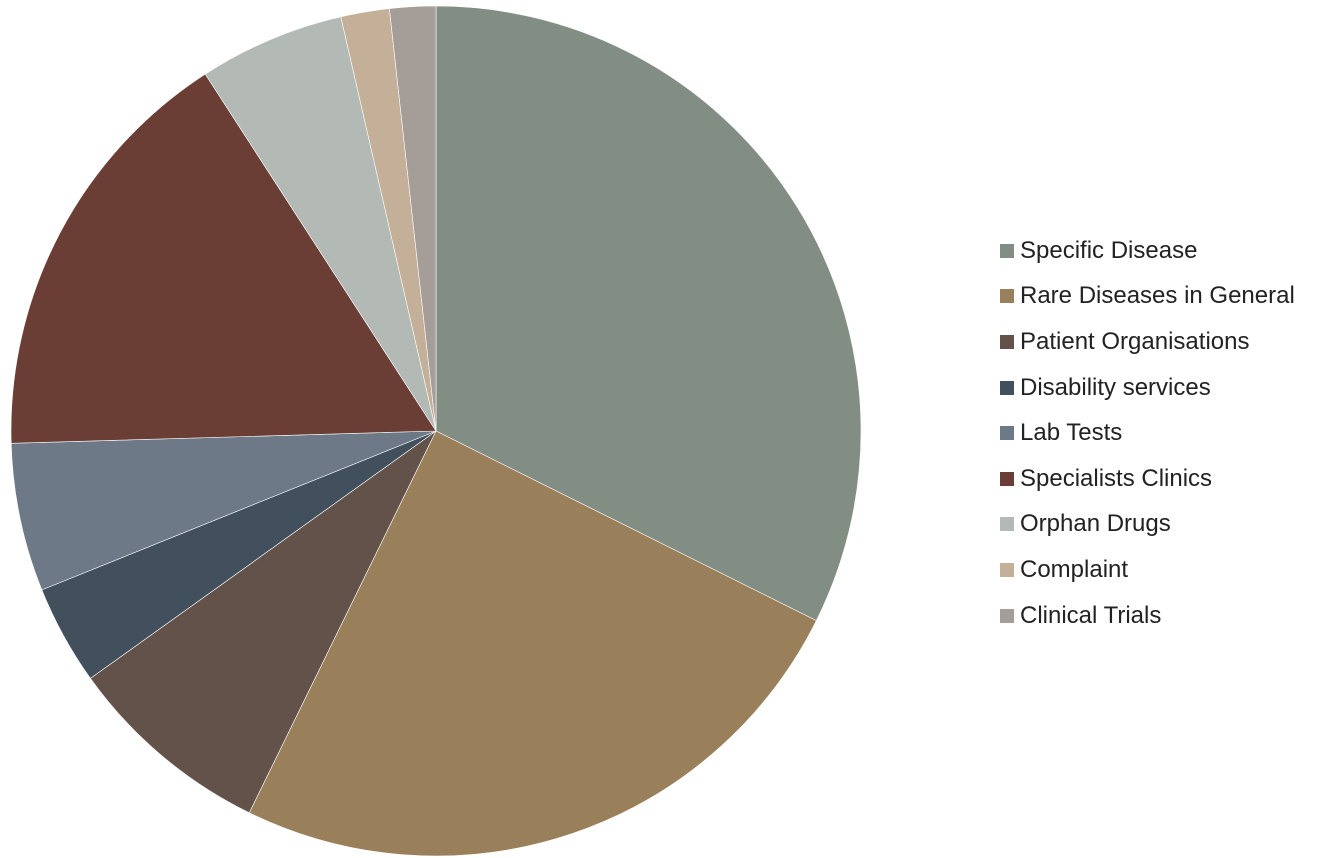 This screenshot has width=1340, height=858. Describe the element at coordinates (1109, 250) in the screenshot. I see `legend-label: Specific Disease` at that location.